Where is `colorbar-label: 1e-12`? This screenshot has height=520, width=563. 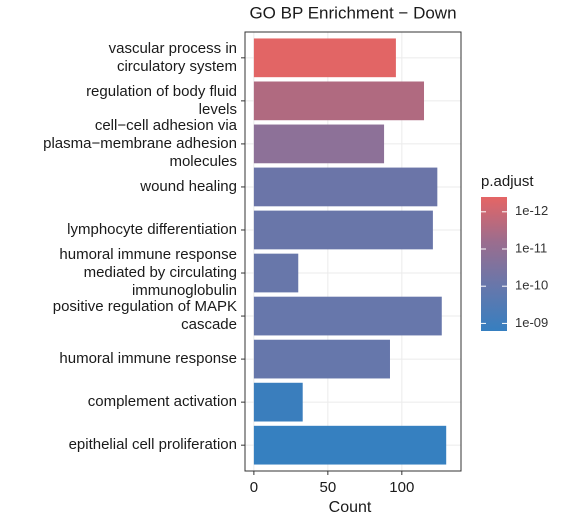
colorbar-label: 1e-12 is located at coordinates (531, 210).